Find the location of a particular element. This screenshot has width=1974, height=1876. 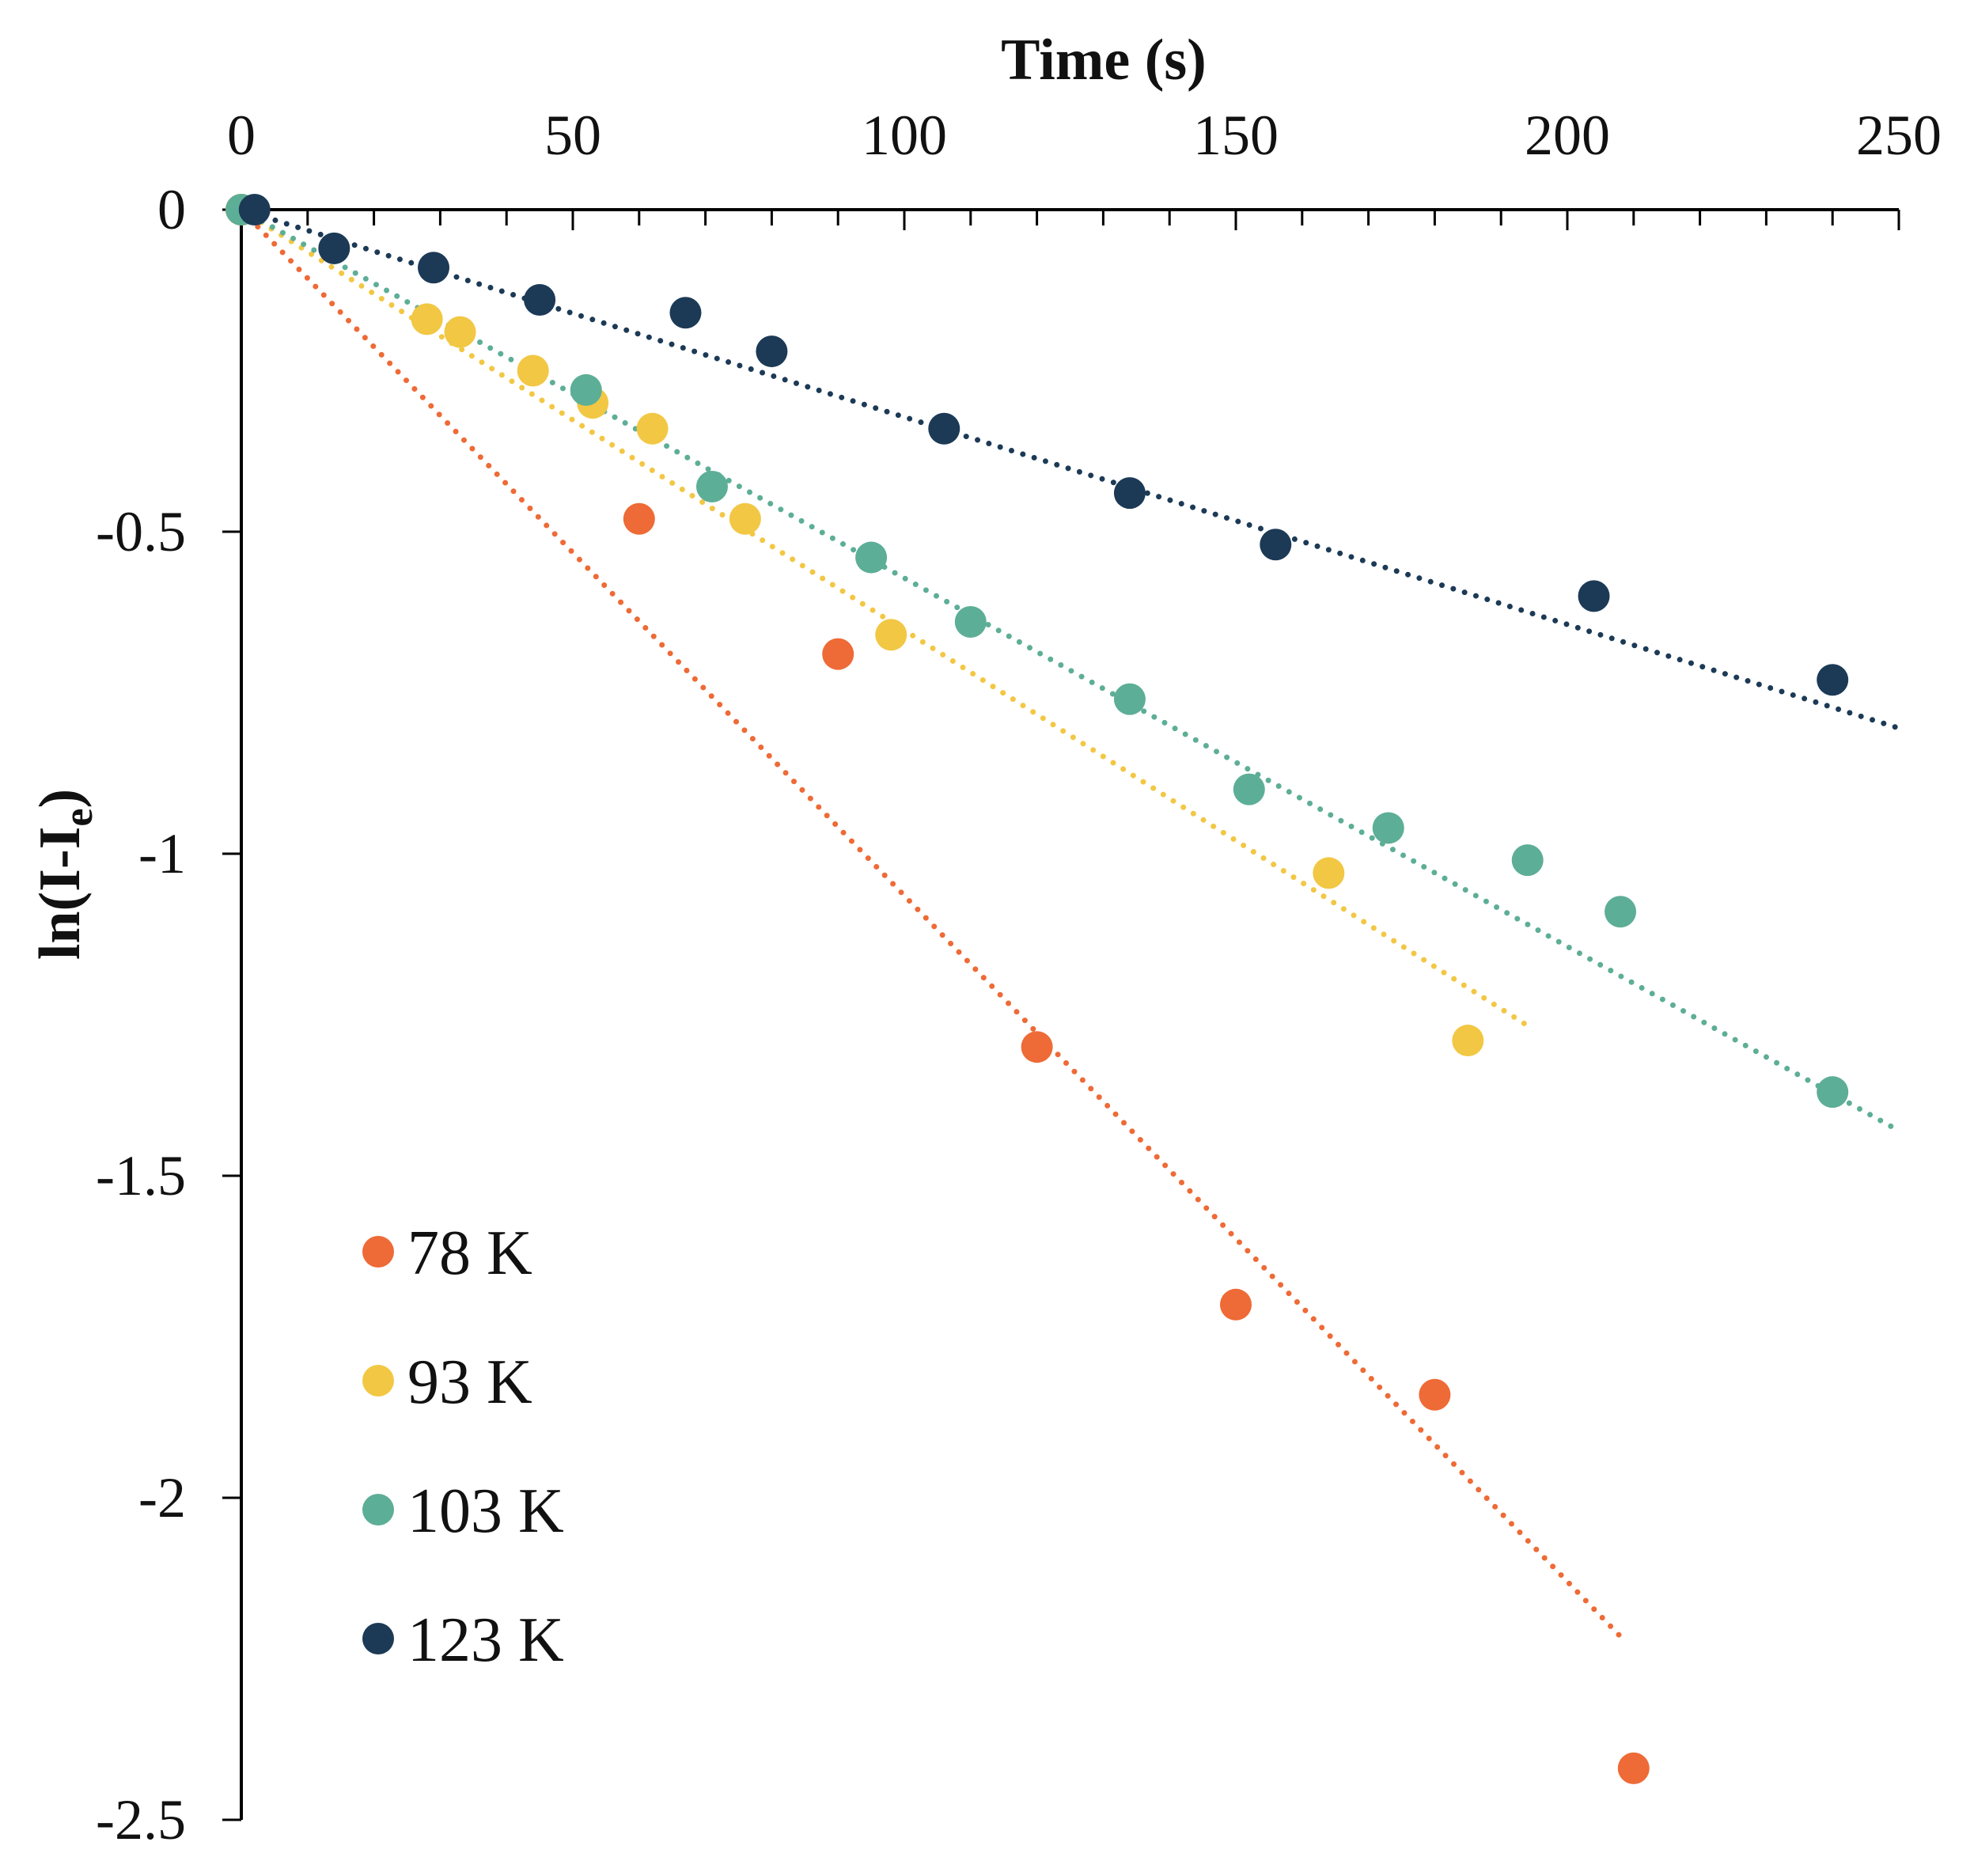

y-axis-title: ln(I-Ie) is located at coordinates (64, 875).